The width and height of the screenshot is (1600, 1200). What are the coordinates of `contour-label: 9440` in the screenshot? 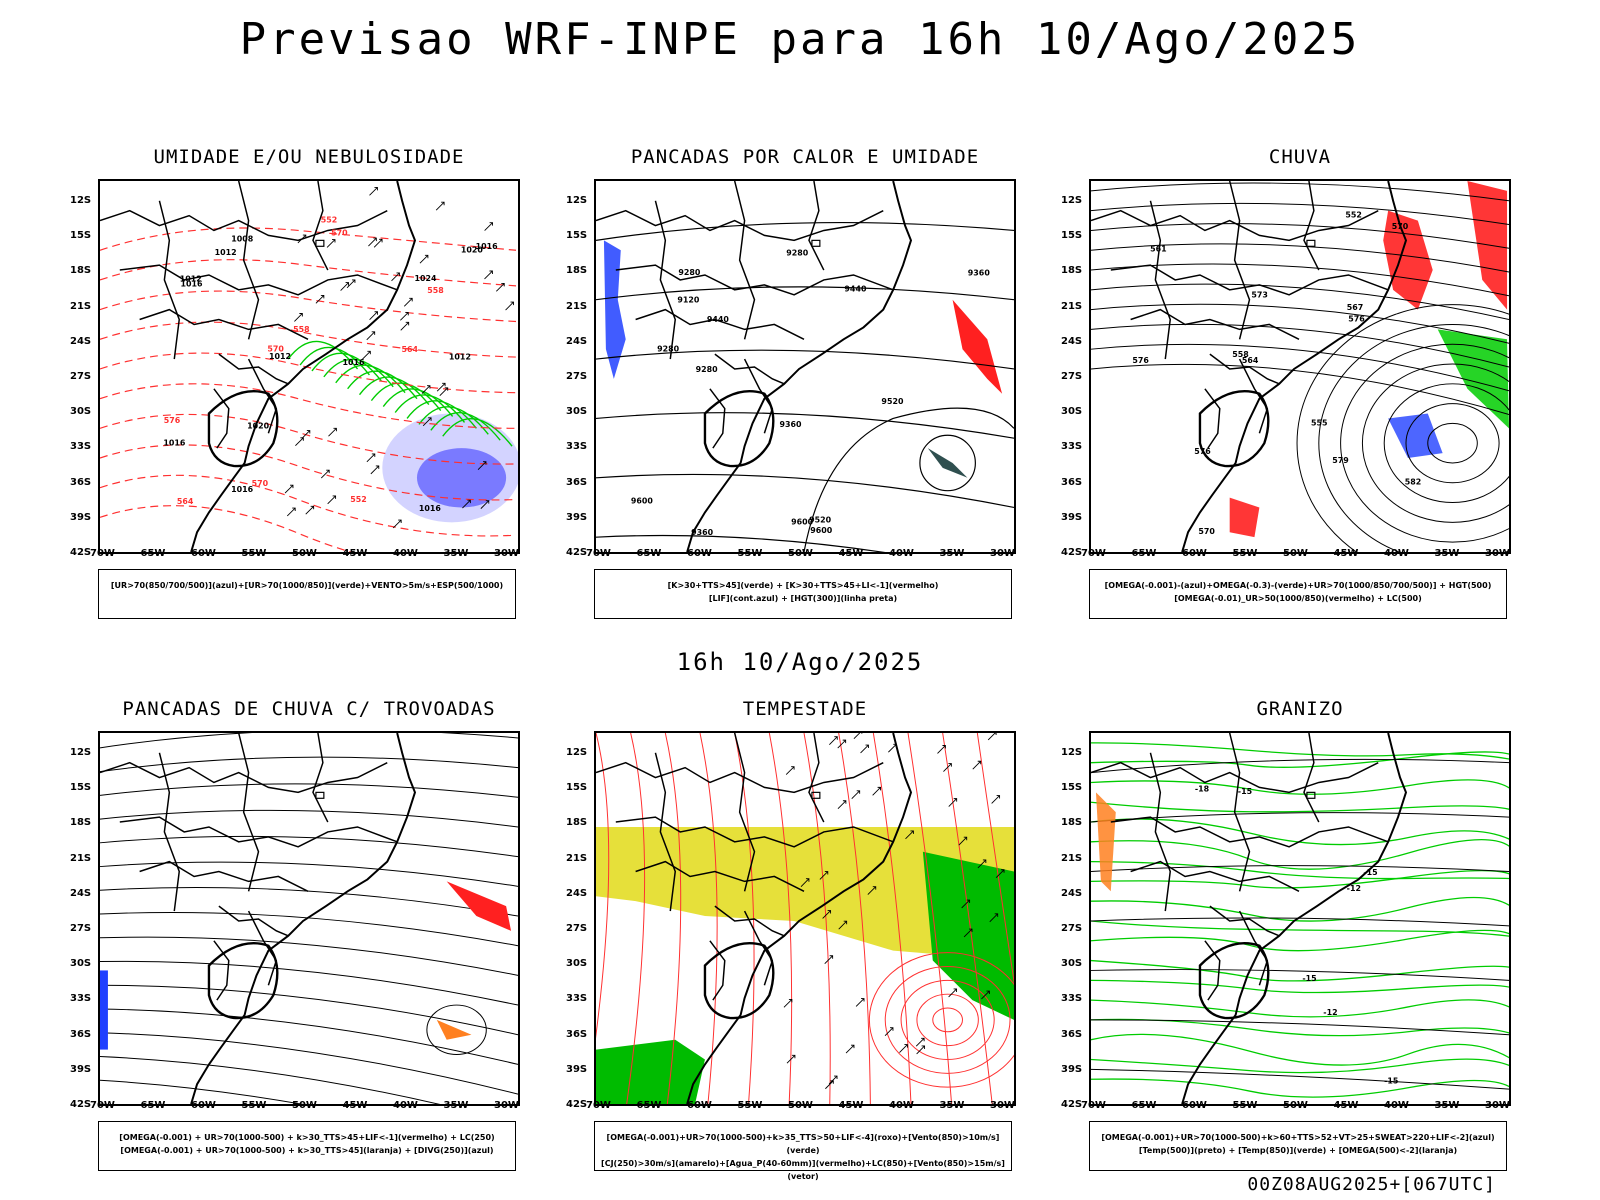 It's located at (718, 319).